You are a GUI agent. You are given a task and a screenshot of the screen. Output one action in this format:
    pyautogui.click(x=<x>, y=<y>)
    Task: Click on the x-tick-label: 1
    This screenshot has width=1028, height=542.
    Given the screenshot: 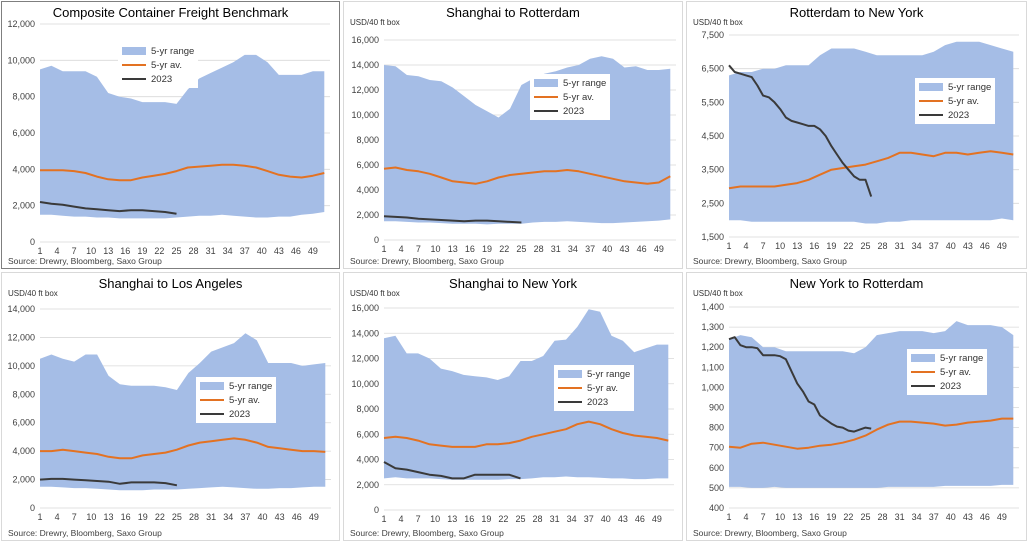 What is the action you would take?
    pyautogui.click(x=728, y=517)
    